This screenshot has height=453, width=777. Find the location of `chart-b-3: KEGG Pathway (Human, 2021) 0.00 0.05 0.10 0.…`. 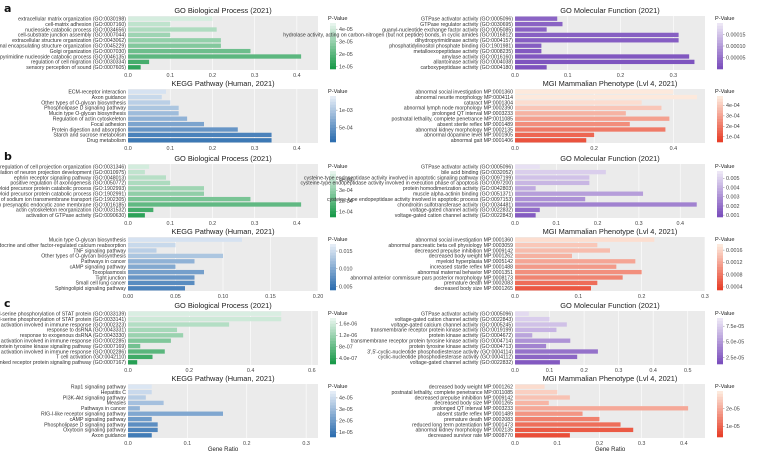

chart-b-3: KEGG Pathway (Human, 2021) 0.00 0.05 0.10 0.… is located at coordinates (176, 263).